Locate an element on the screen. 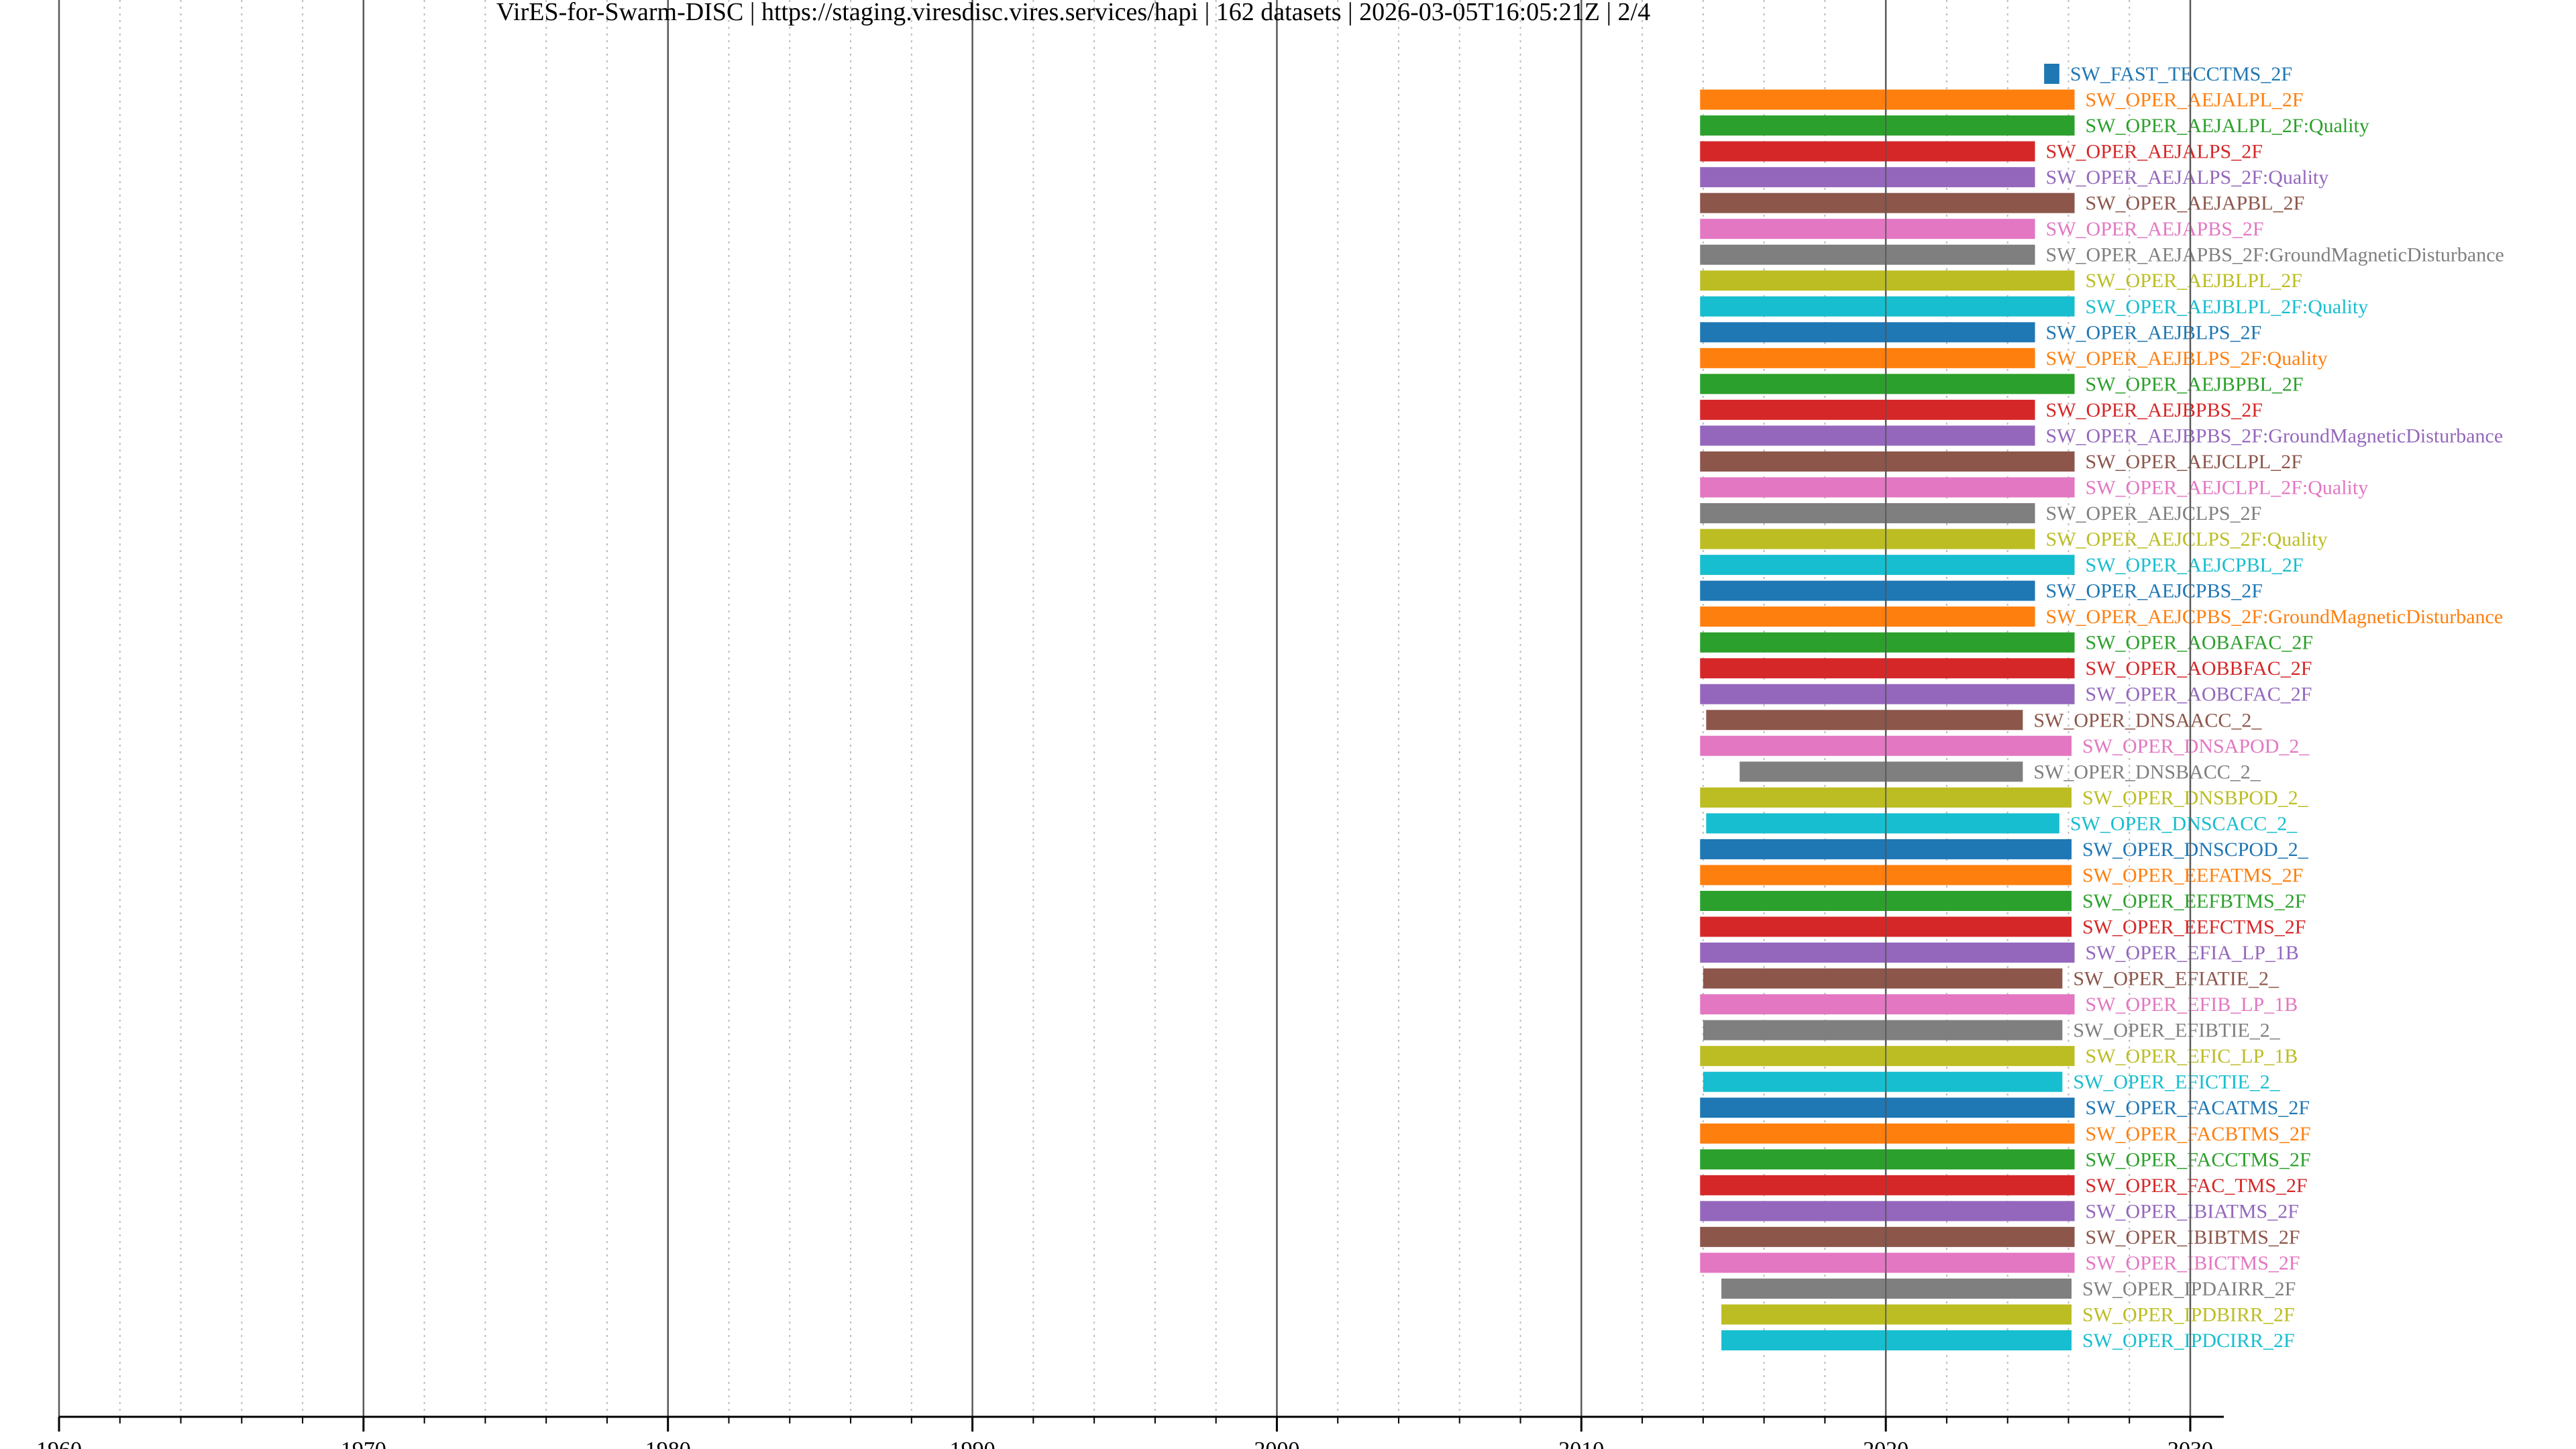 This screenshot has height=1449, width=2576. bar-label: SW_OPER_AEJBPBL_2F is located at coordinates (2195, 384).